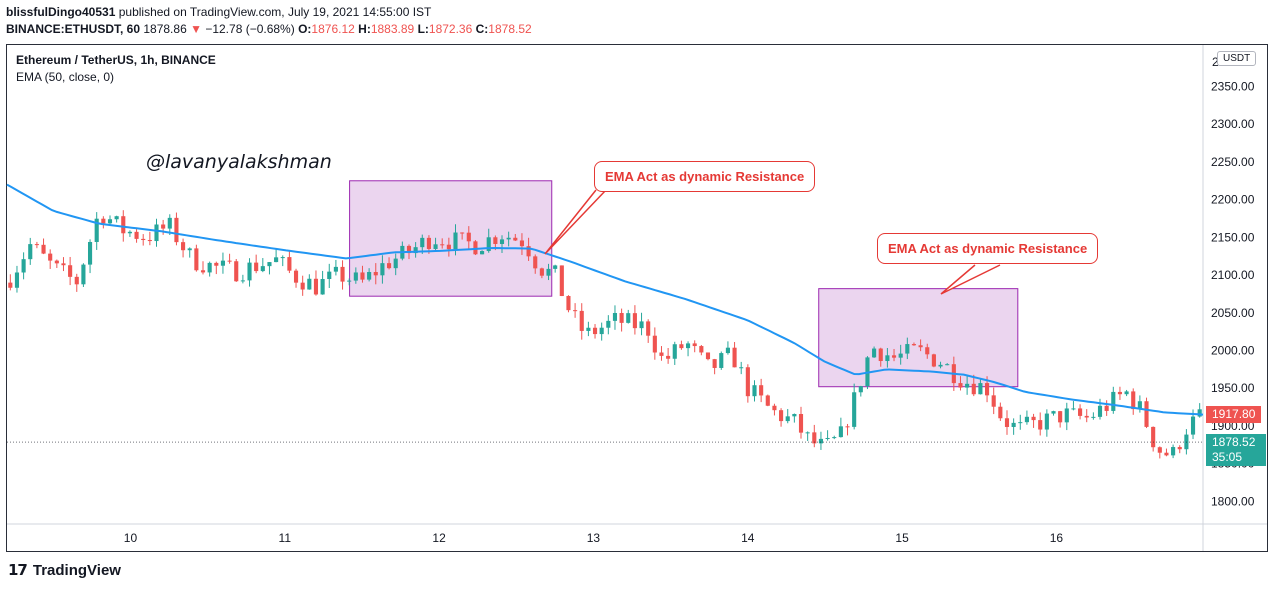 The height and width of the screenshot is (589, 1274). What do you see at coordinates (116, 60) in the screenshot?
I see `legend-symbol: Ethereum / TetherUS, 1h, BINANCE` at bounding box center [116, 60].